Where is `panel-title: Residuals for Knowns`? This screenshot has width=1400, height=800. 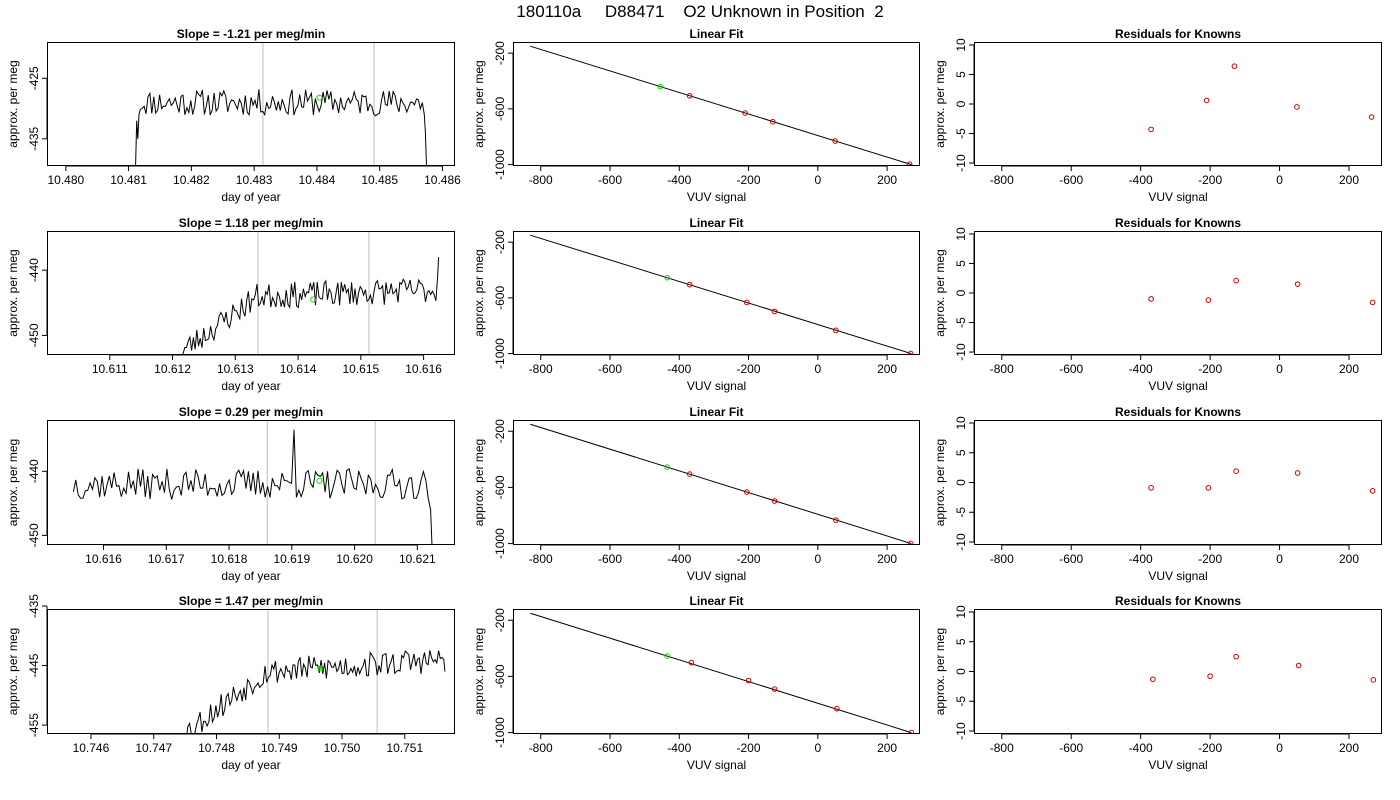
panel-title: Residuals for Knowns is located at coordinates (1178, 34).